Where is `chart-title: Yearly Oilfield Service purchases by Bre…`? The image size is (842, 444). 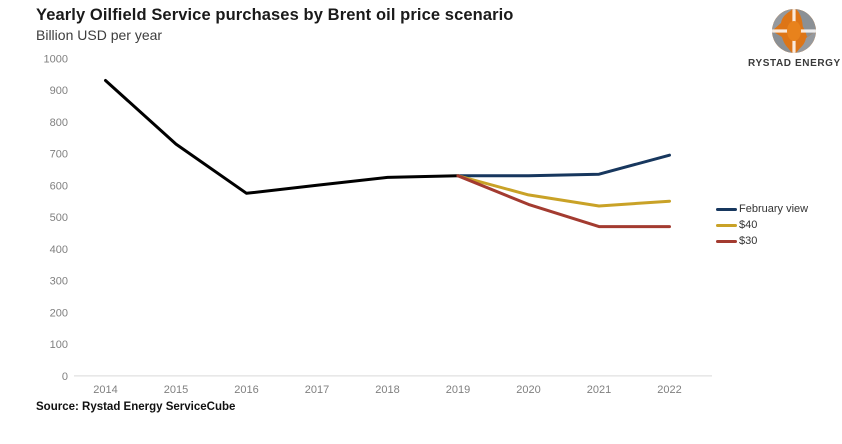
chart-title: Yearly Oilfield Service purchases by Bre… is located at coordinates (275, 15).